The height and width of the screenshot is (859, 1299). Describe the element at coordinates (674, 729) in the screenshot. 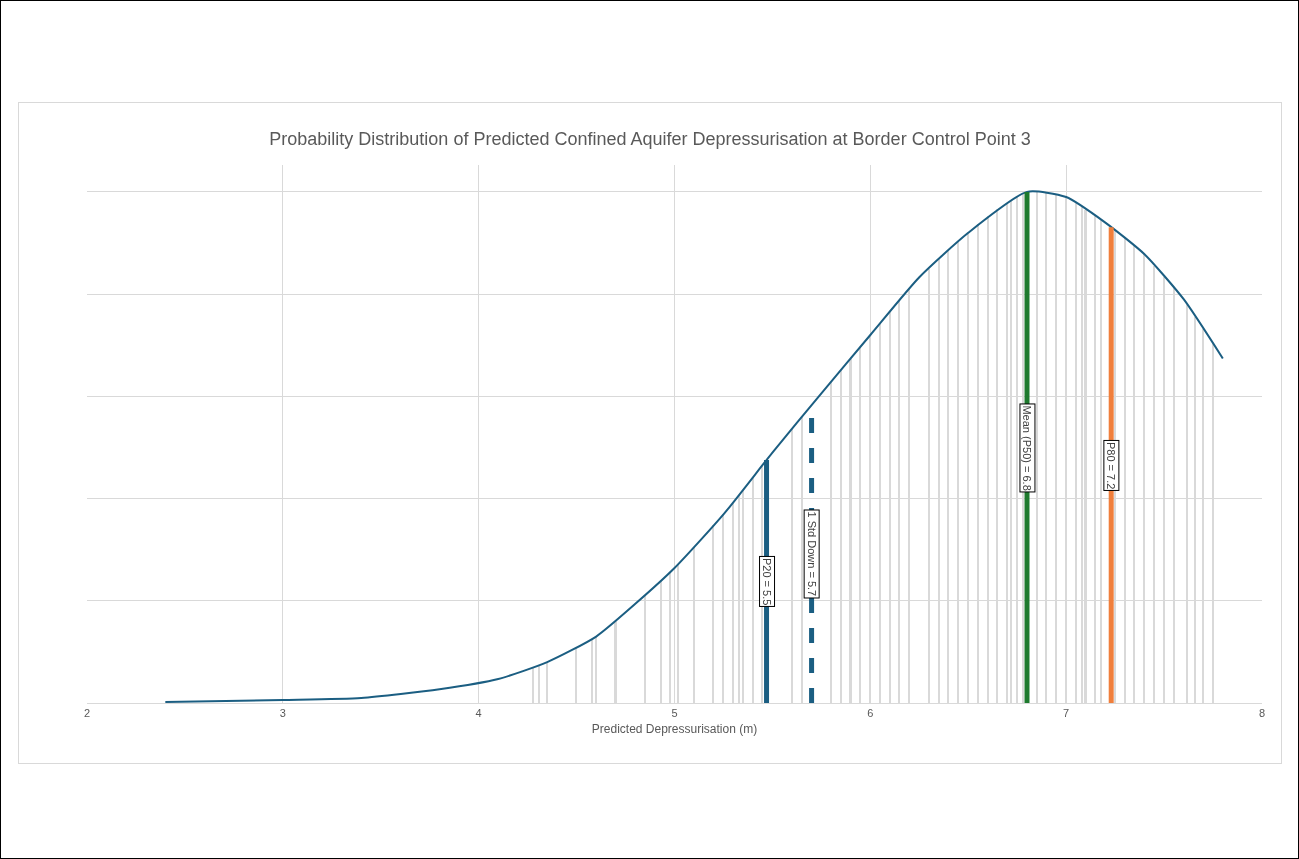

I see `x-axis-title: Predicted Depressurisation (m)` at that location.